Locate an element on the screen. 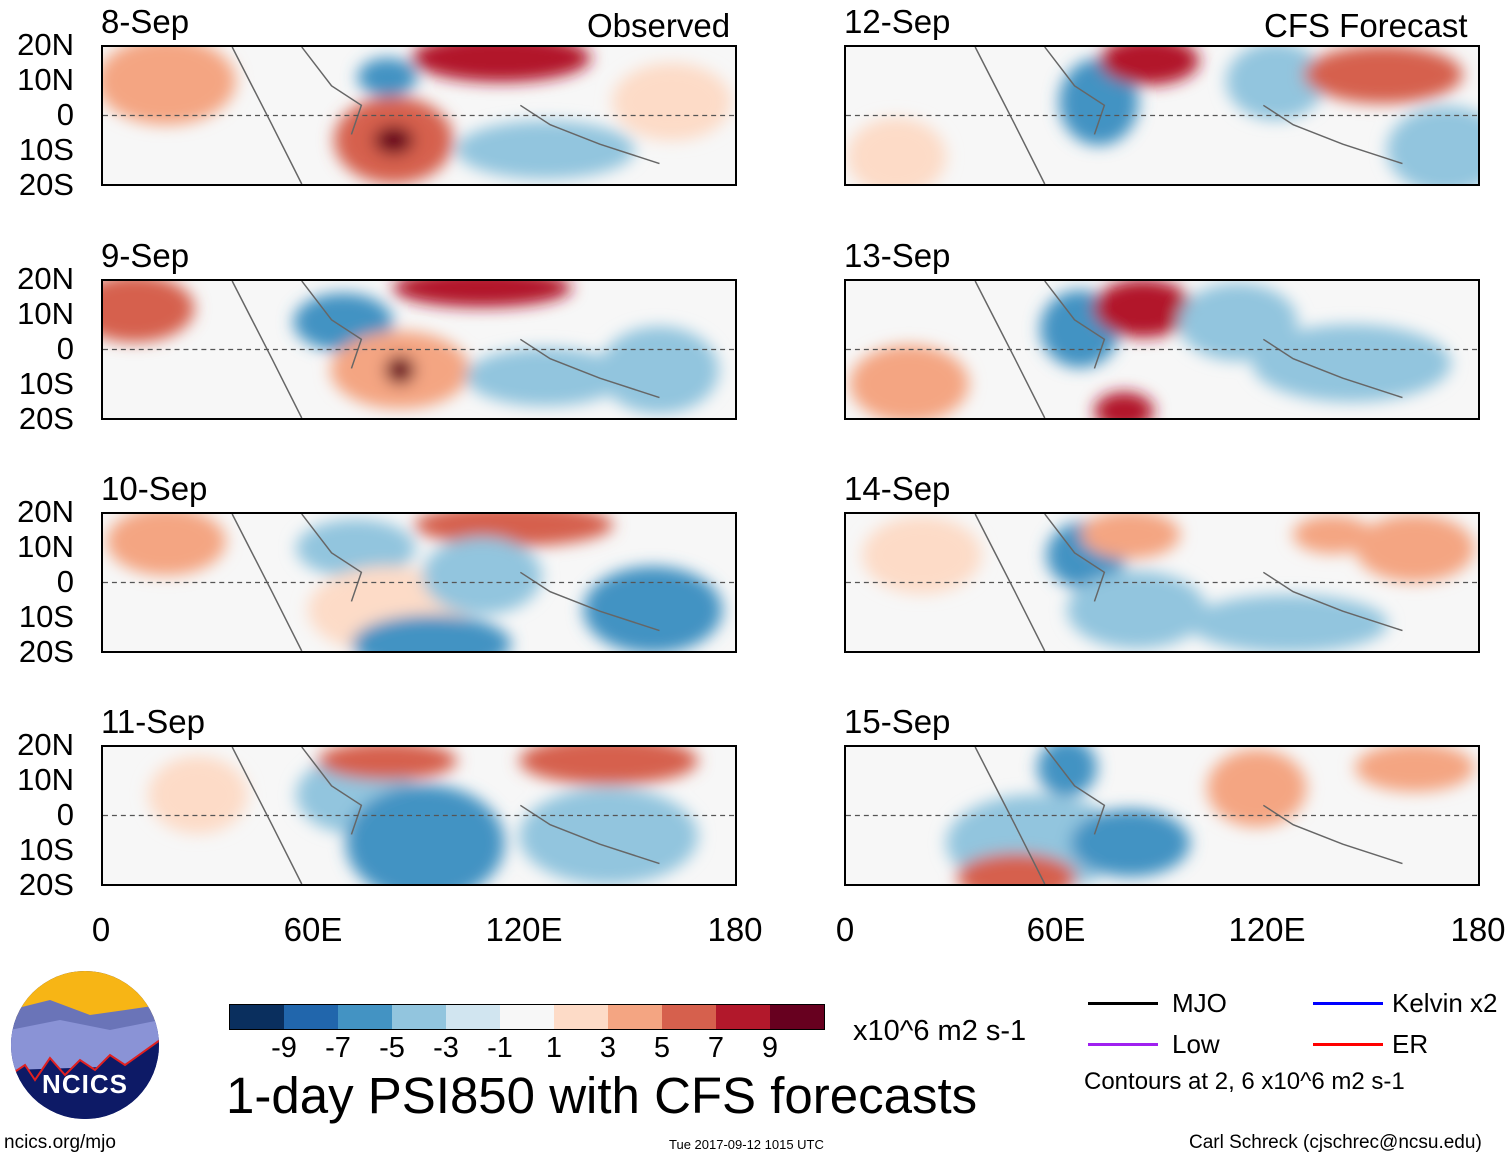  contour-note: Contours at 2, 6 x10^6 m2 s-1 is located at coordinates (1244, 1081).